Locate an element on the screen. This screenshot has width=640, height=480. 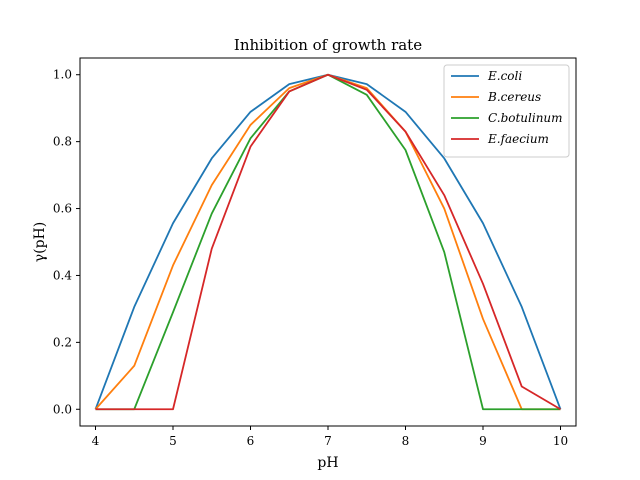
x-axis-ticks: 4 5 6 7 8 9 10 is located at coordinates (330, 437).